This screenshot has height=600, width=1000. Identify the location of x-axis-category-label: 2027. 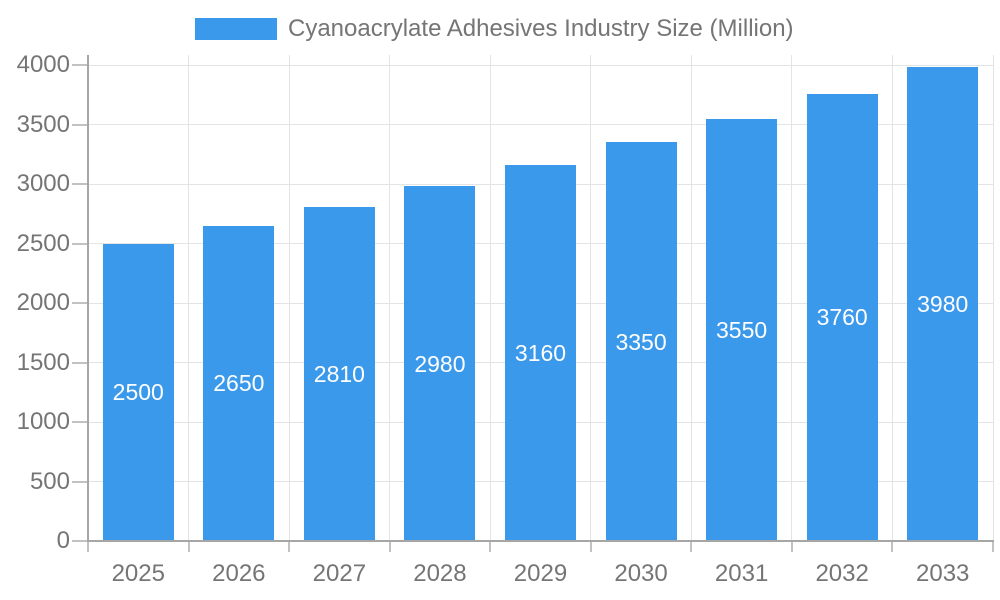
(339, 573).